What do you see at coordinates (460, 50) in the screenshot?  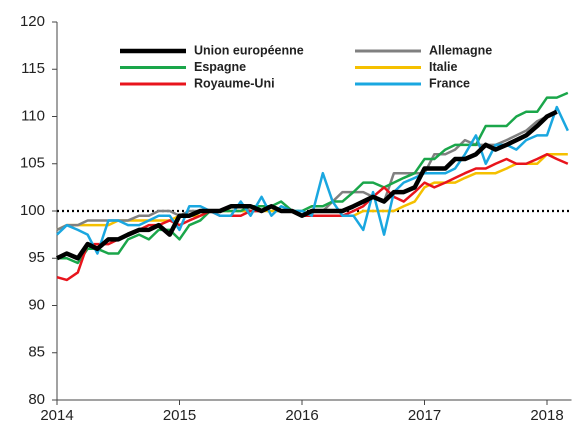 I see `legend-label: Allemagne` at bounding box center [460, 50].